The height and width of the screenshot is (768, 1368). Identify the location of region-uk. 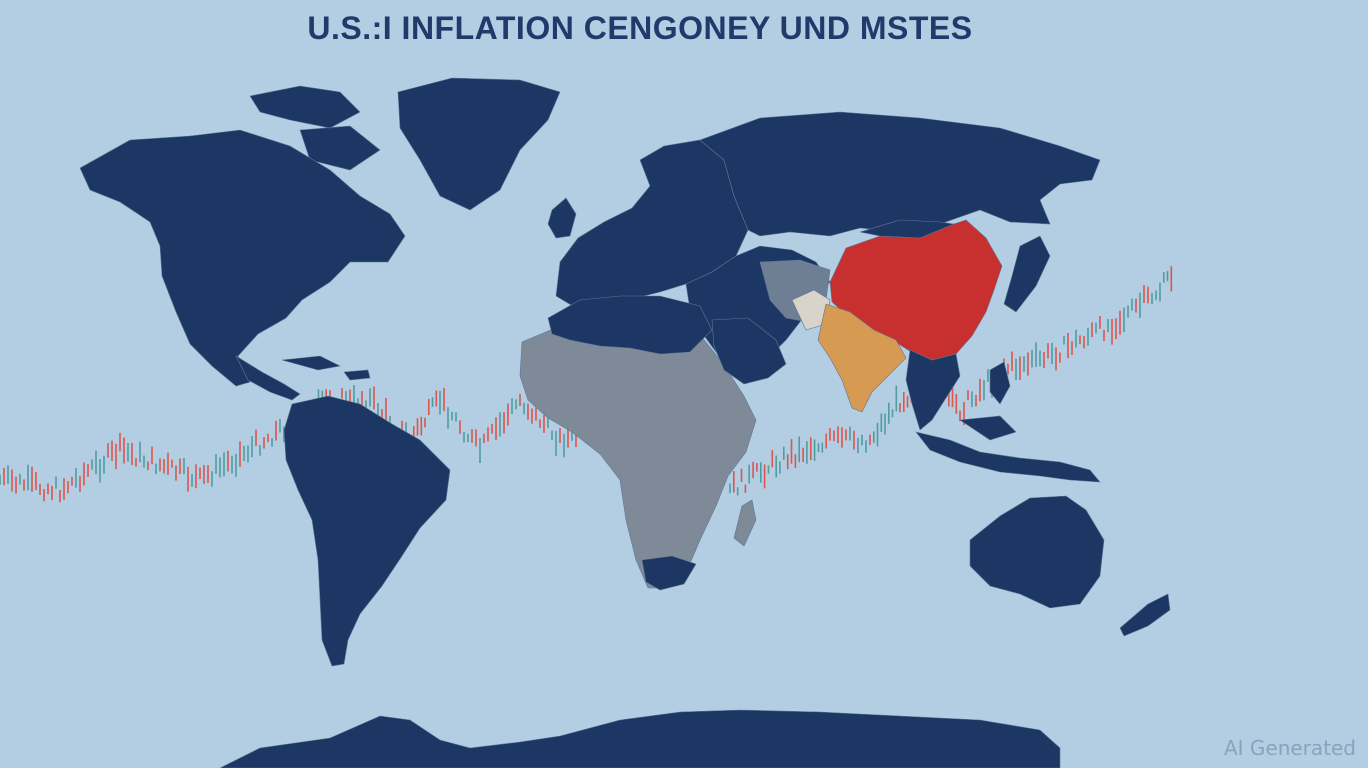
(562, 218).